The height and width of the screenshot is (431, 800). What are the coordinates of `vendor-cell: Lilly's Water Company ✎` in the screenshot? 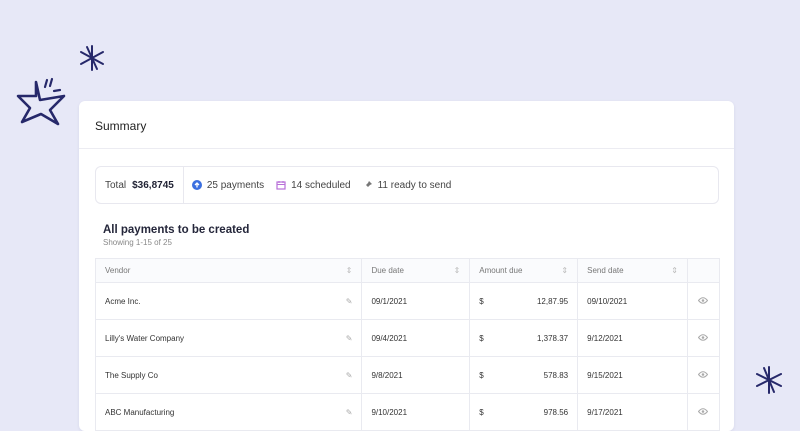 It's located at (228, 338).